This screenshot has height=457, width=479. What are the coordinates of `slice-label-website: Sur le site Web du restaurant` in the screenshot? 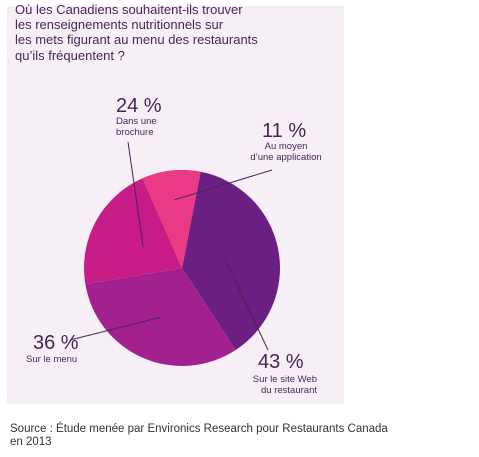 It's located at (284, 385).